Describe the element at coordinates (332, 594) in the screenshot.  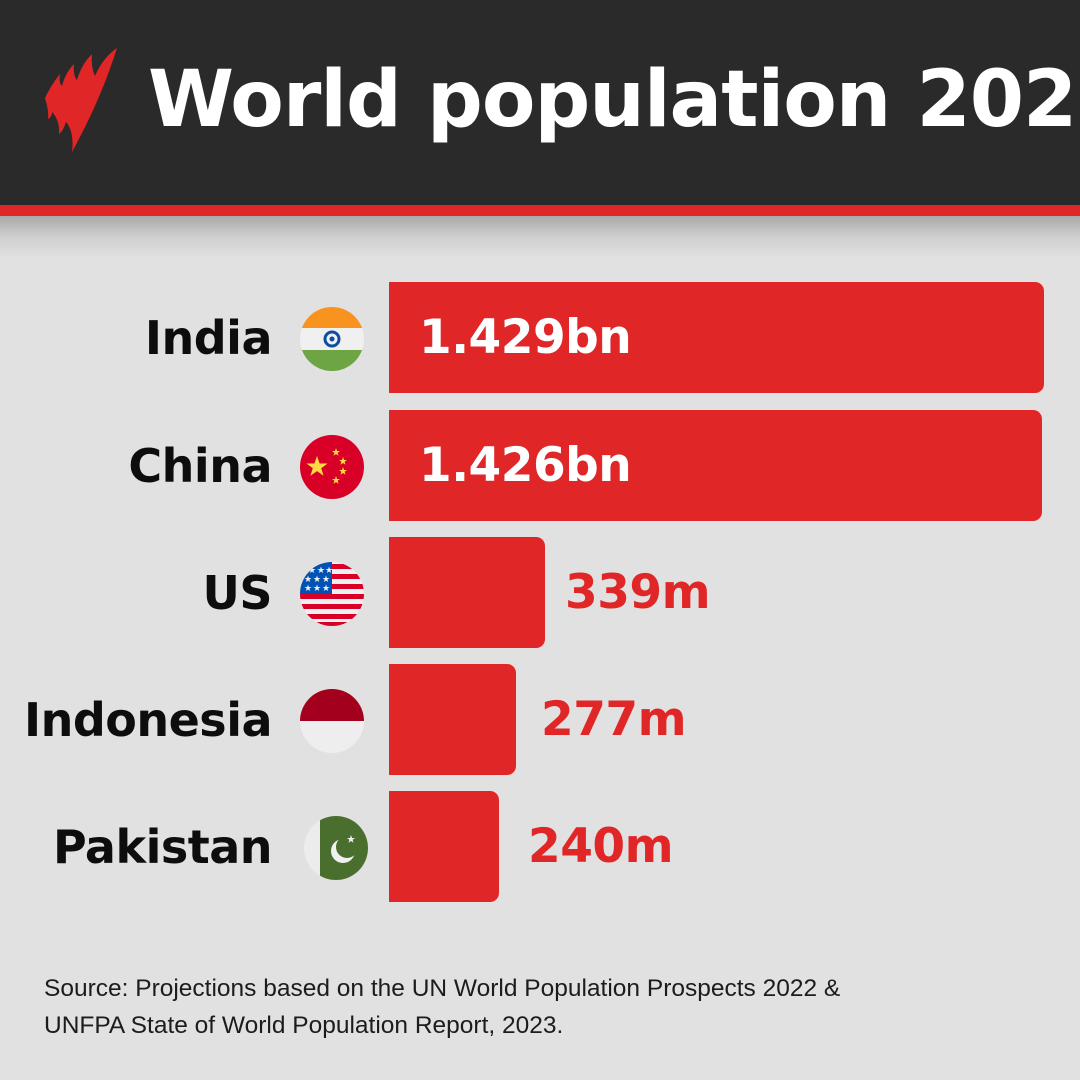
I see `us-flag-icon: ★ ★ ★ ★ ★ ★ ★ ★ ★` at that location.